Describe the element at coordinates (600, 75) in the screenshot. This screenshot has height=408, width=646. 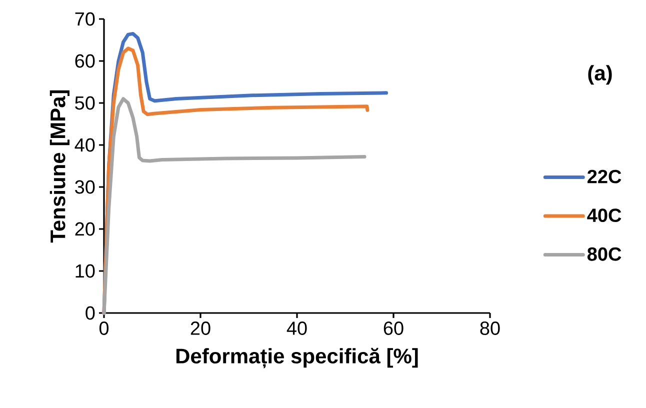
I see `text: (a)` at that location.